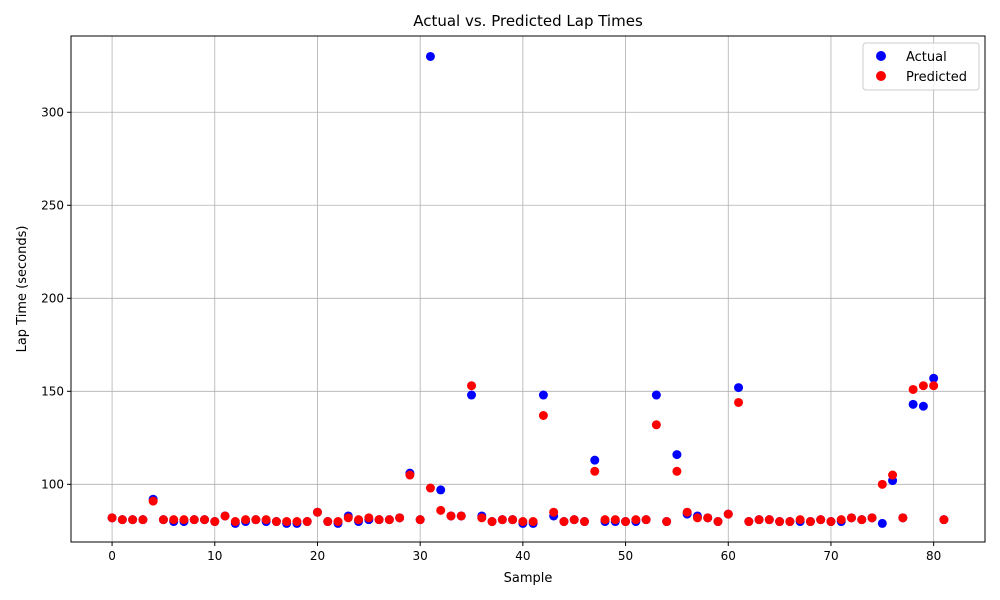 Image resolution: width=1000 pixels, height=600 pixels. Describe the element at coordinates (936, 77) in the screenshot. I see `legend-label-predicted: Predicted` at that location.